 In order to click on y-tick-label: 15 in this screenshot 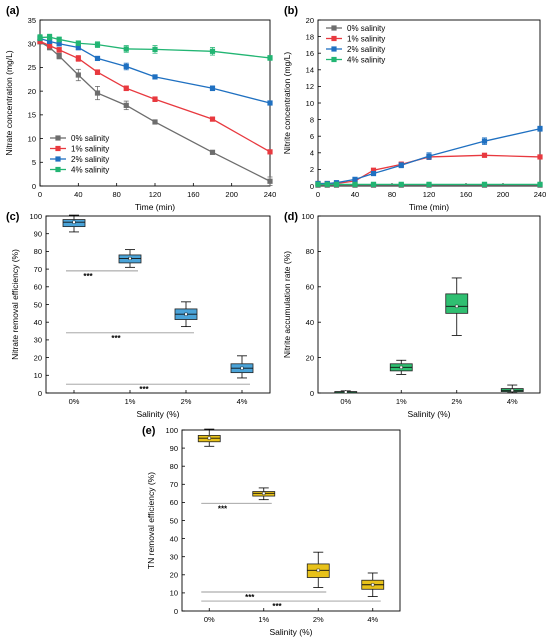, I will do `click(32, 115)`.